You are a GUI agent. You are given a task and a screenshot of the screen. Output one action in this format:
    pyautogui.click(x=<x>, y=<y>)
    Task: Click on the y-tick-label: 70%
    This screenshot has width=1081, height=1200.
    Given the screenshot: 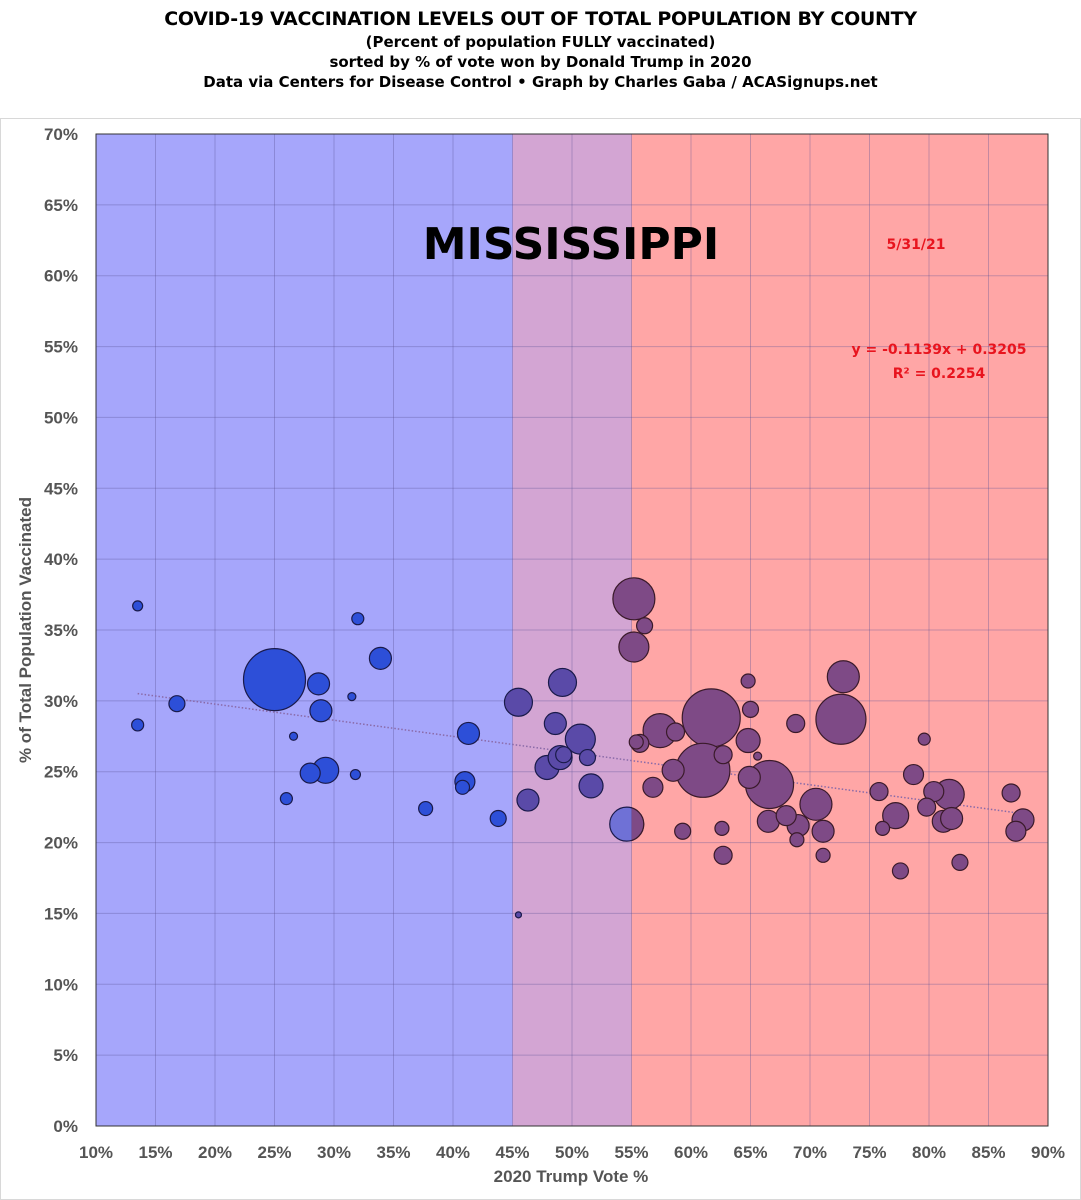 What is the action you would take?
    pyautogui.click(x=61, y=134)
    